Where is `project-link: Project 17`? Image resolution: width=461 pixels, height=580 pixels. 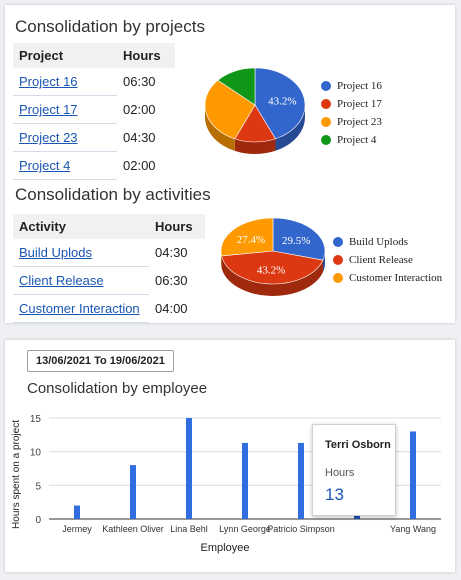
project-link: Project 17 is located at coordinates (65, 109).